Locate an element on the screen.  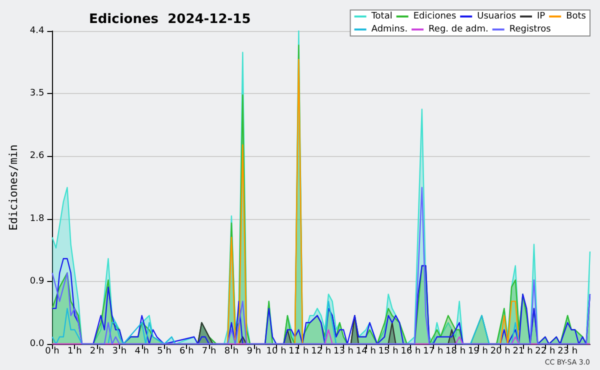
x-tick-label: 16 h is located at coordinates (410, 351).